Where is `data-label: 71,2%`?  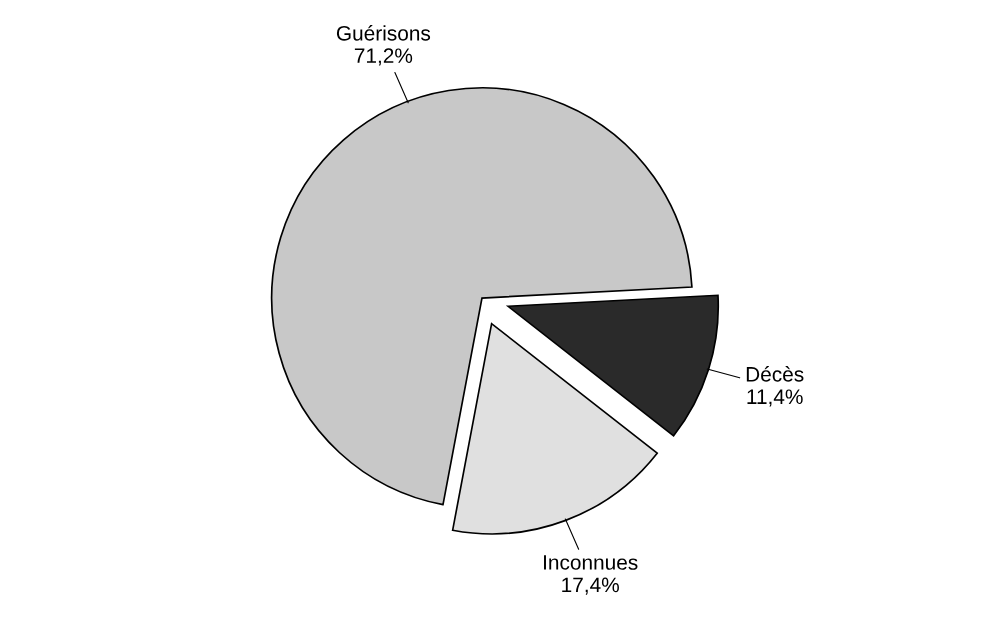
data-label: 71,2% is located at coordinates (383, 57).